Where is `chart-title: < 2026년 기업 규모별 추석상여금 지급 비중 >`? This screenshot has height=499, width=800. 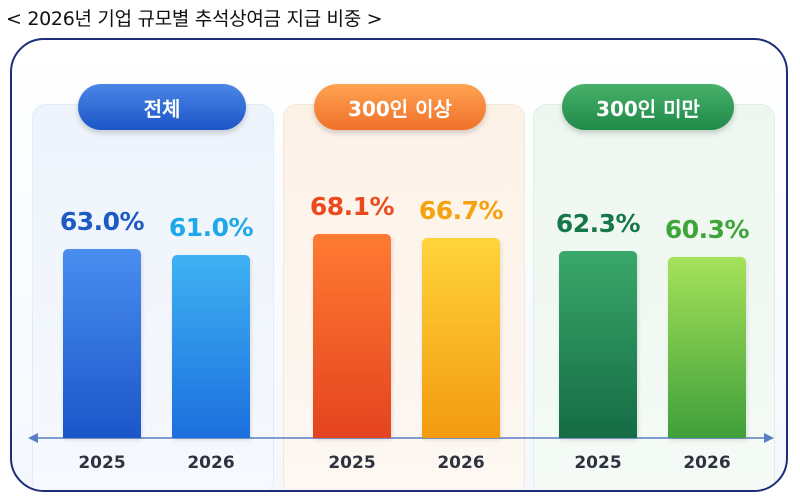 chart-title: < 2026년 기업 규모별 추석상여금 지급 비중 > is located at coordinates (194, 19).